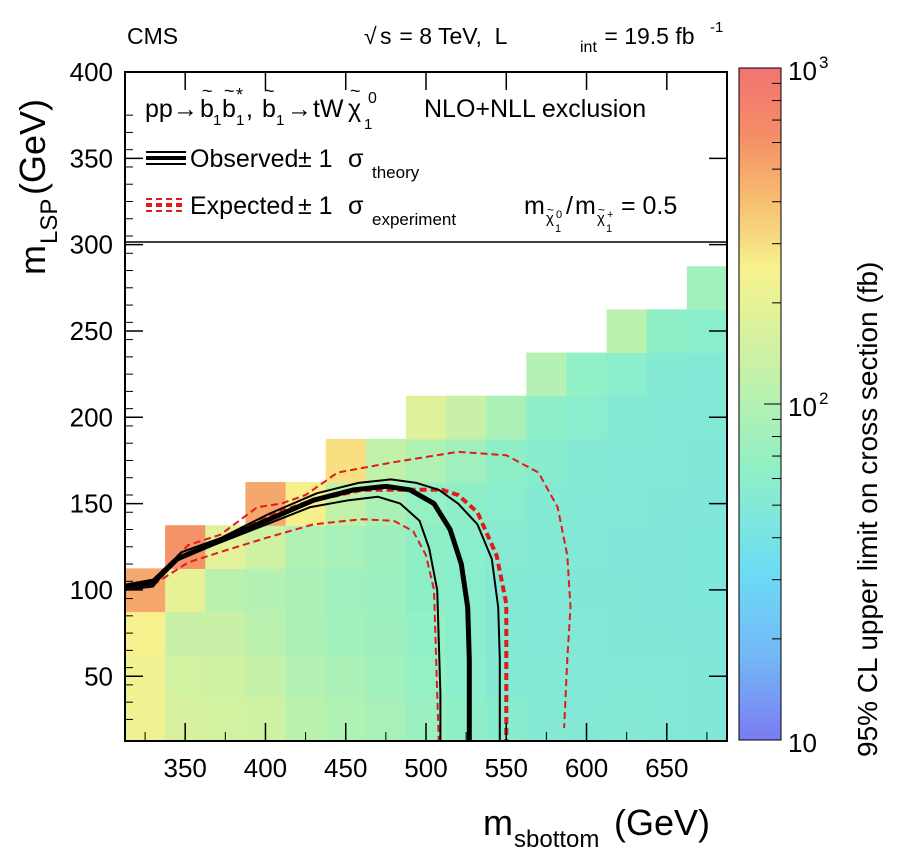 This screenshot has width=900, height=863. I want to click on process-comma: ,, so click(249, 109).